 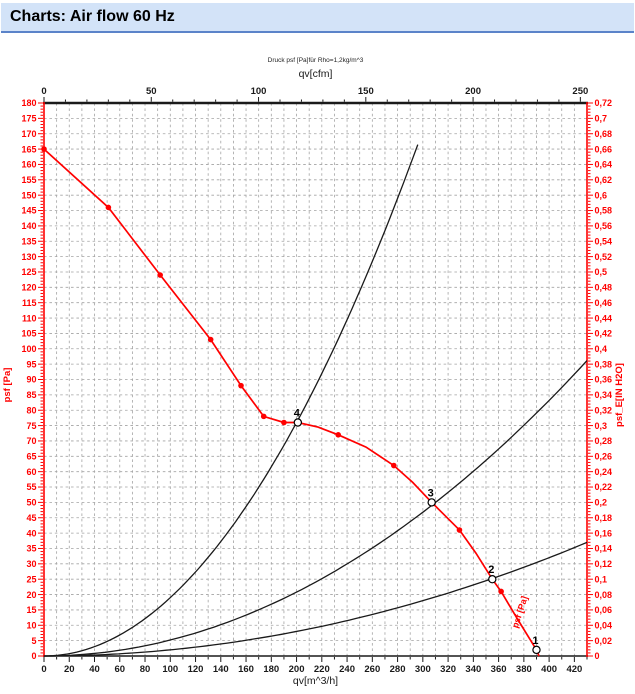 I want to click on page-title: Charts: Air flow 60 Hz, so click(x=92, y=16).